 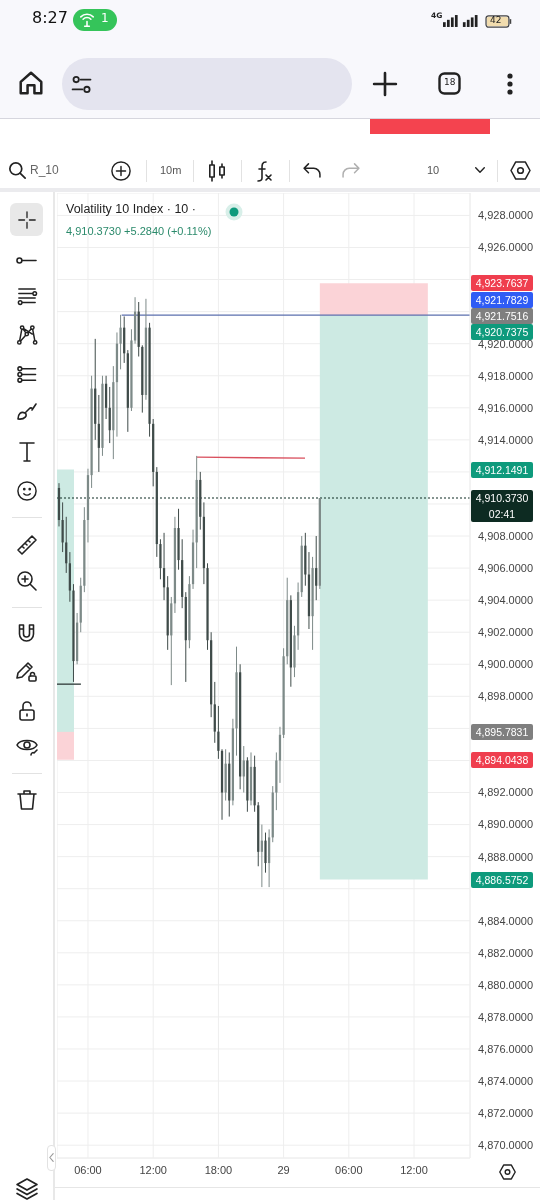 What do you see at coordinates (506, 247) in the screenshot?
I see `y-tick-label: 4,926.0000` at bounding box center [506, 247].